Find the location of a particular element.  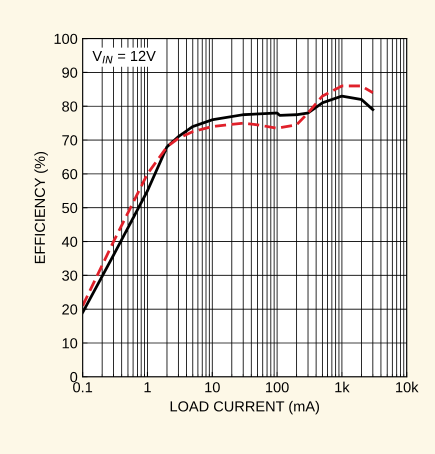

y-tick-label: 30 is located at coordinates (70, 275).